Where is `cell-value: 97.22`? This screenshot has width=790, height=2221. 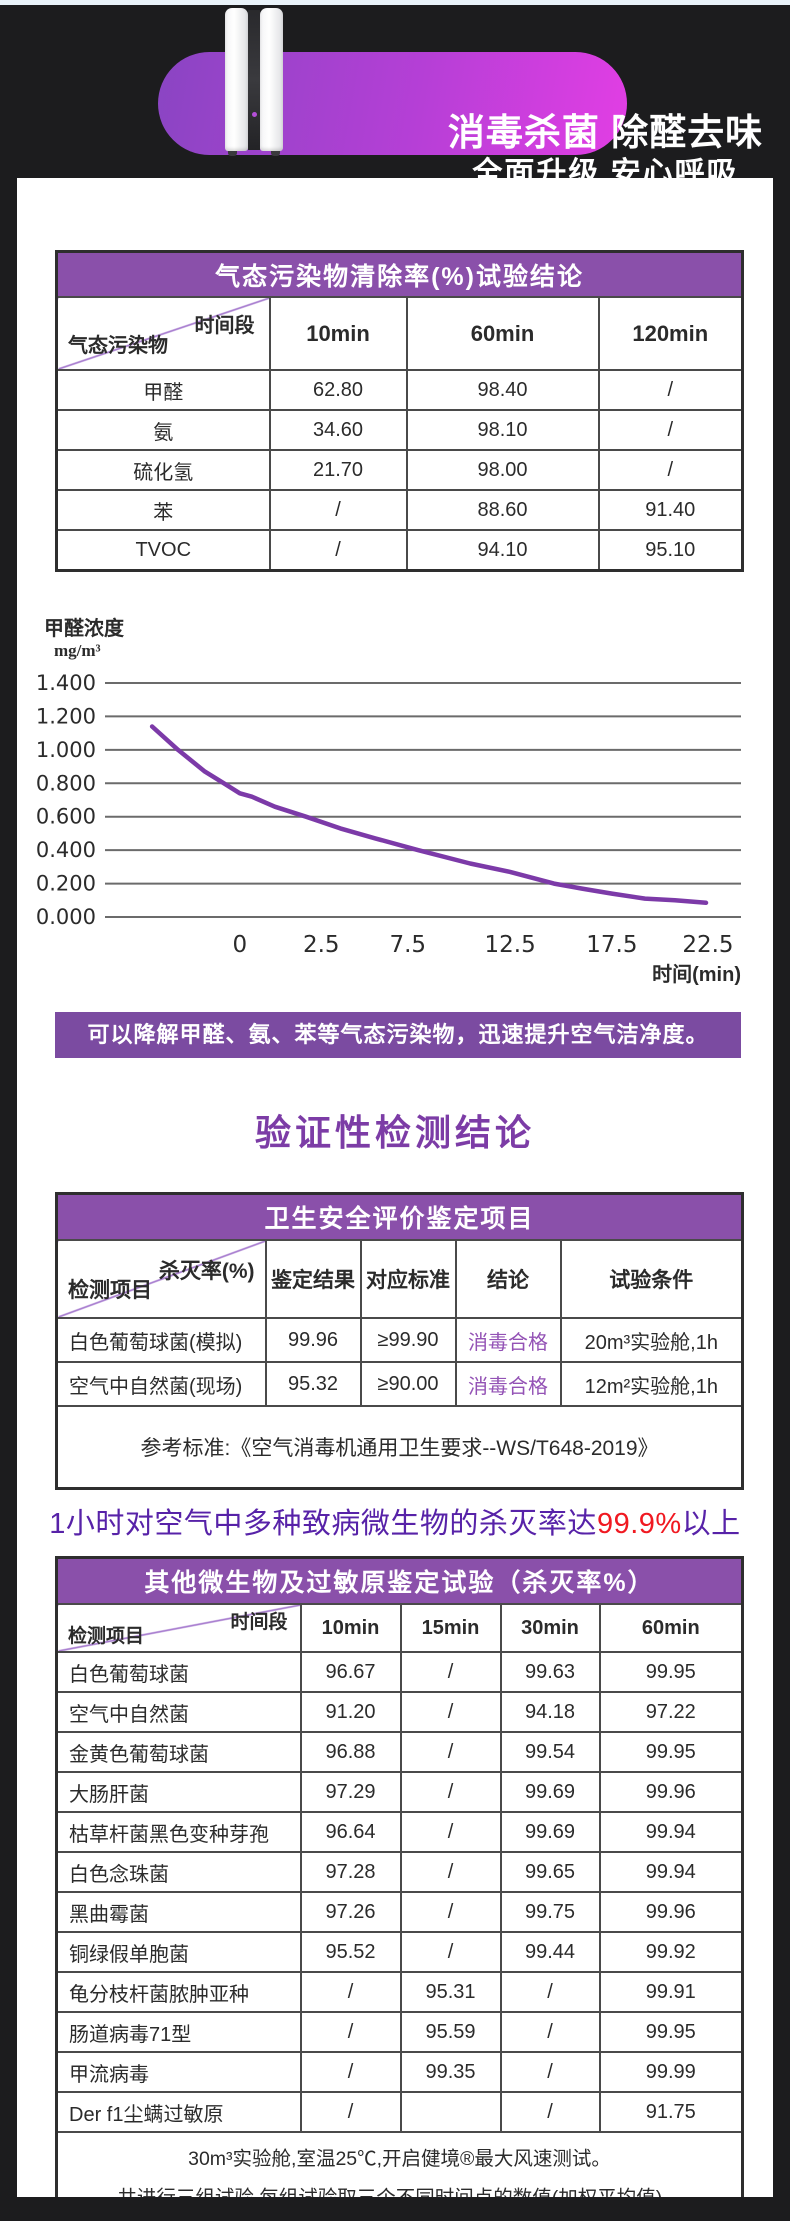 cell-value: 97.22 is located at coordinates (671, 1712).